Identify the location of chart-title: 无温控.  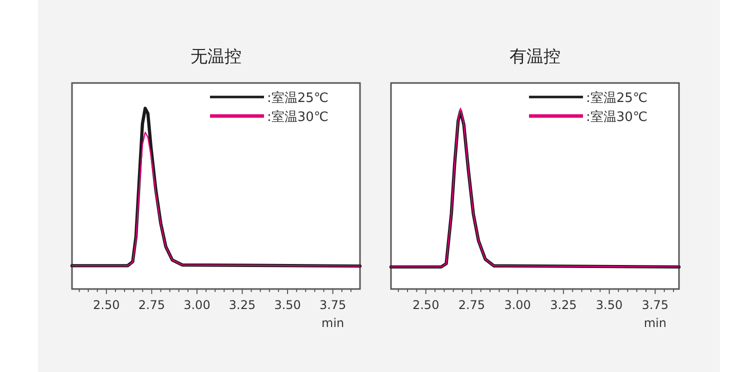
(216, 57).